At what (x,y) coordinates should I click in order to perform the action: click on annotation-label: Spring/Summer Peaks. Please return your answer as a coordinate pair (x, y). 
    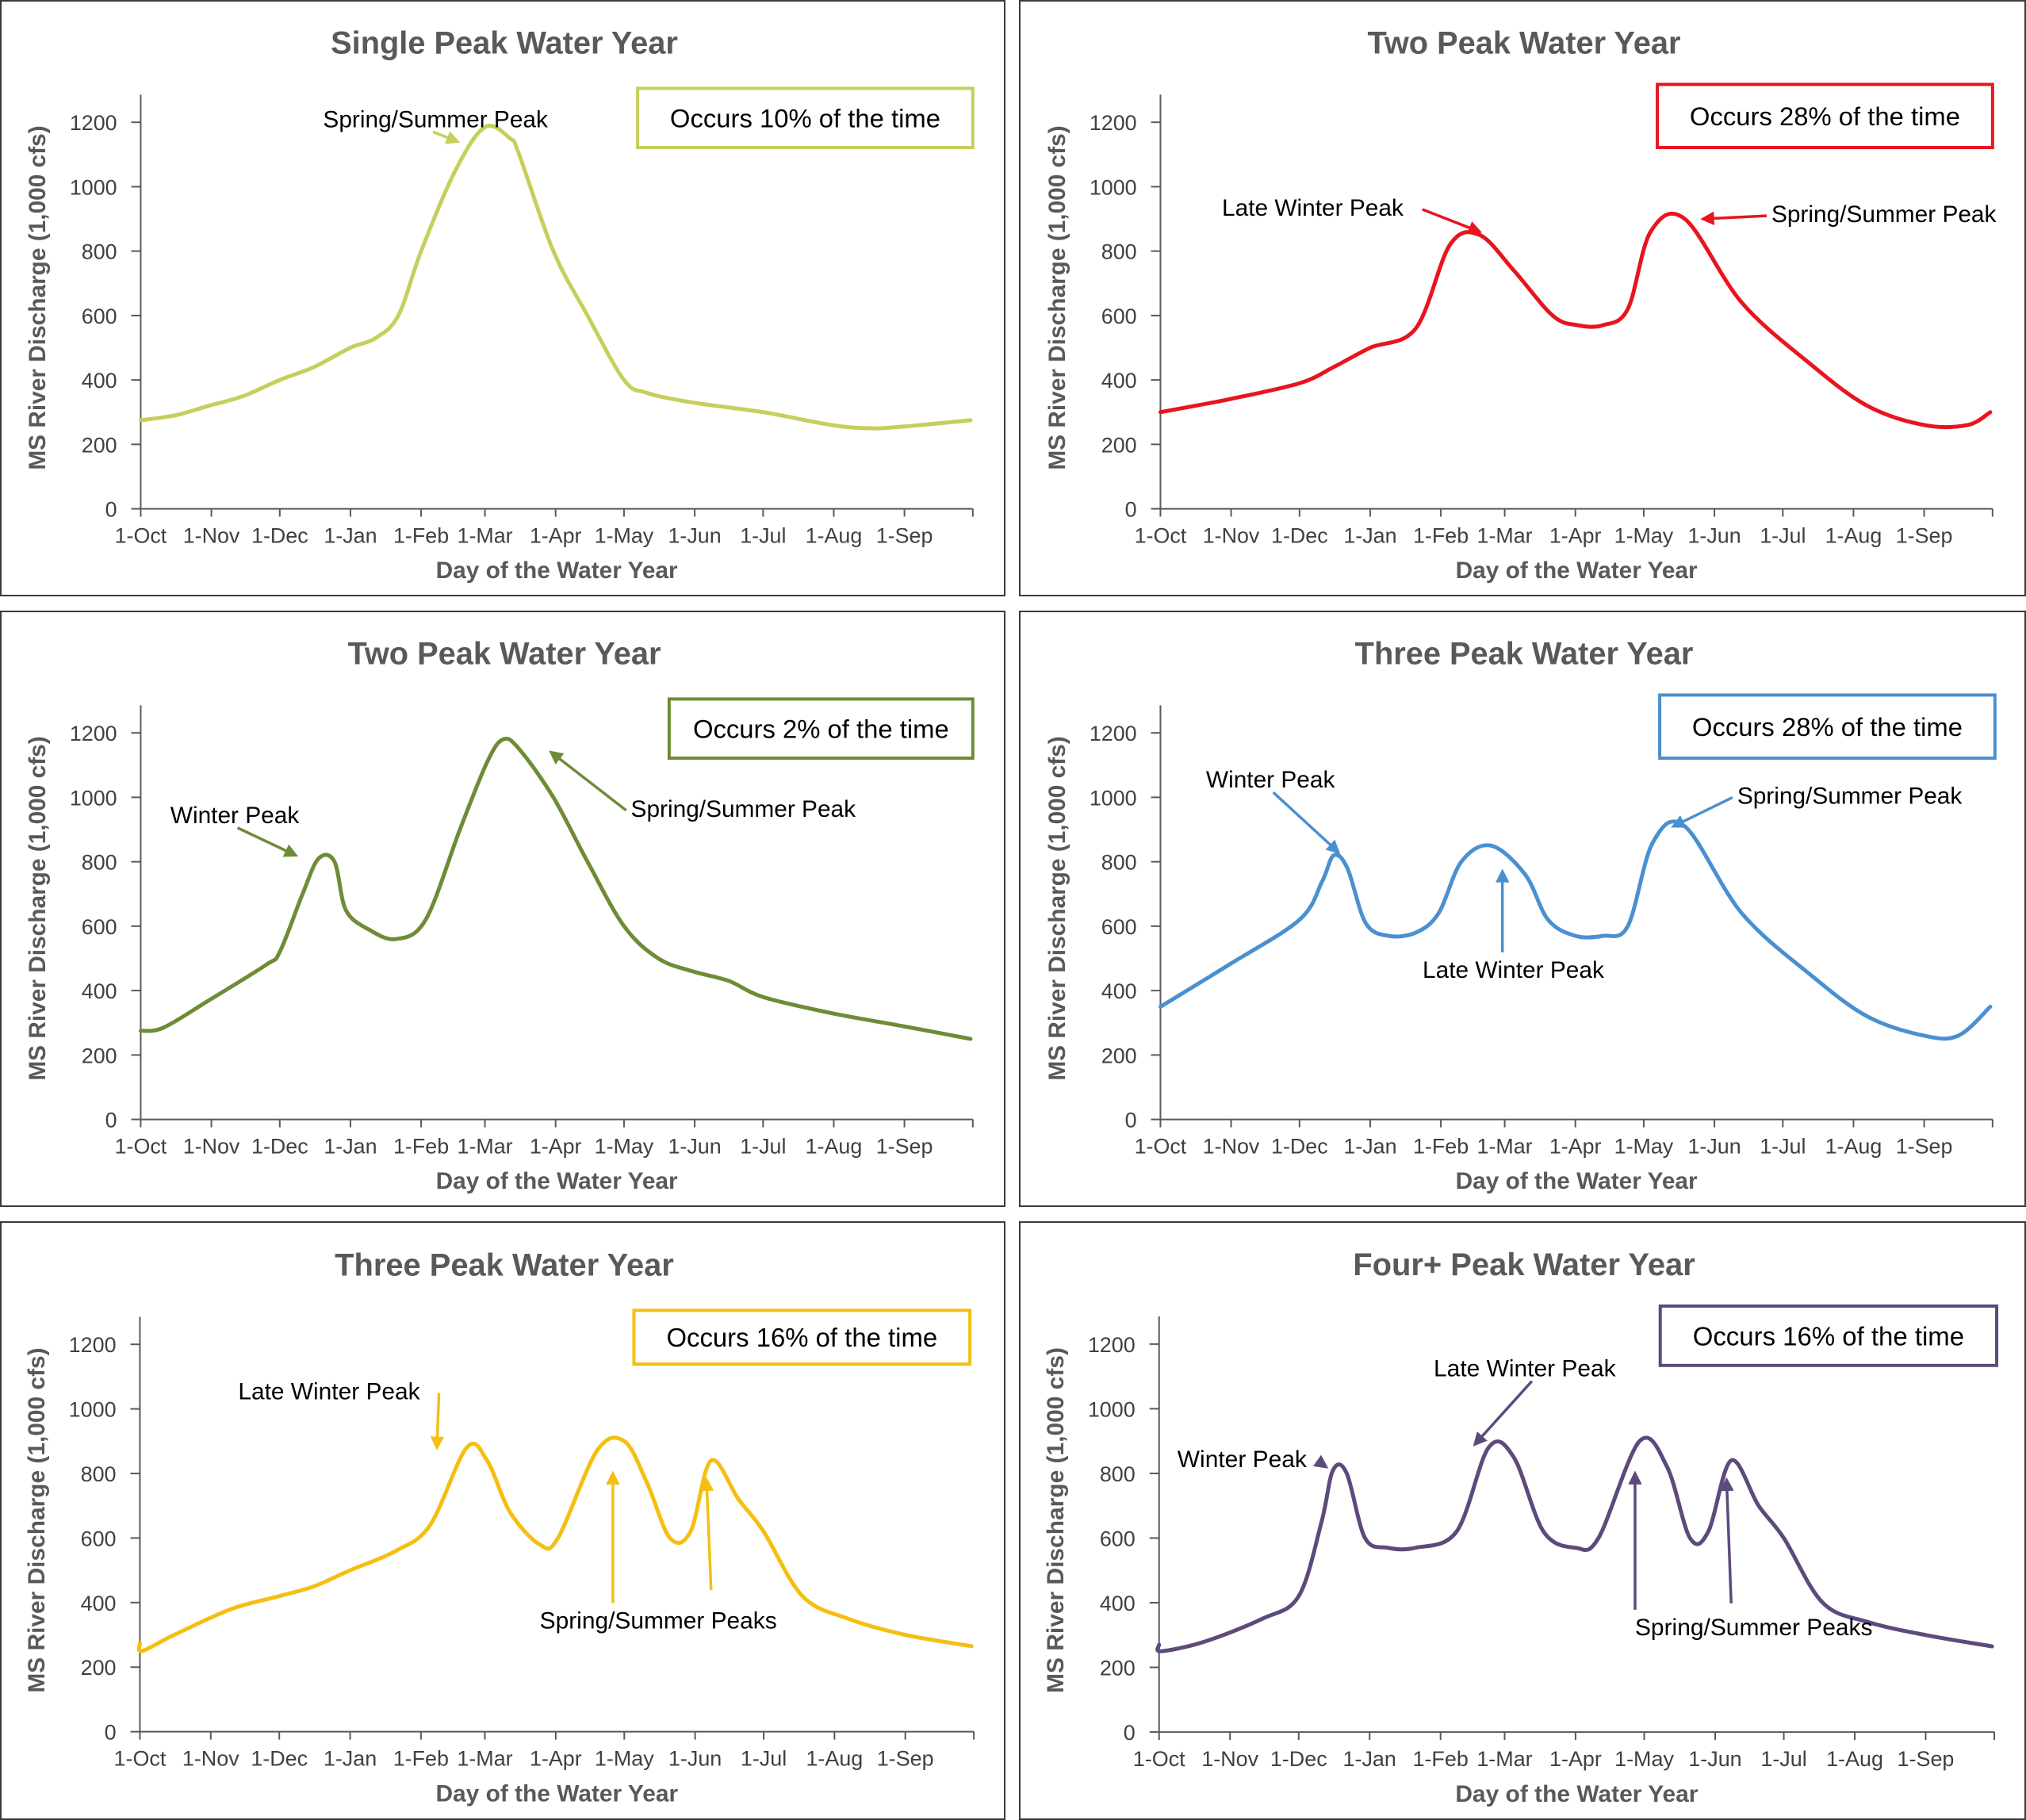
    Looking at the image, I should click on (1754, 1628).